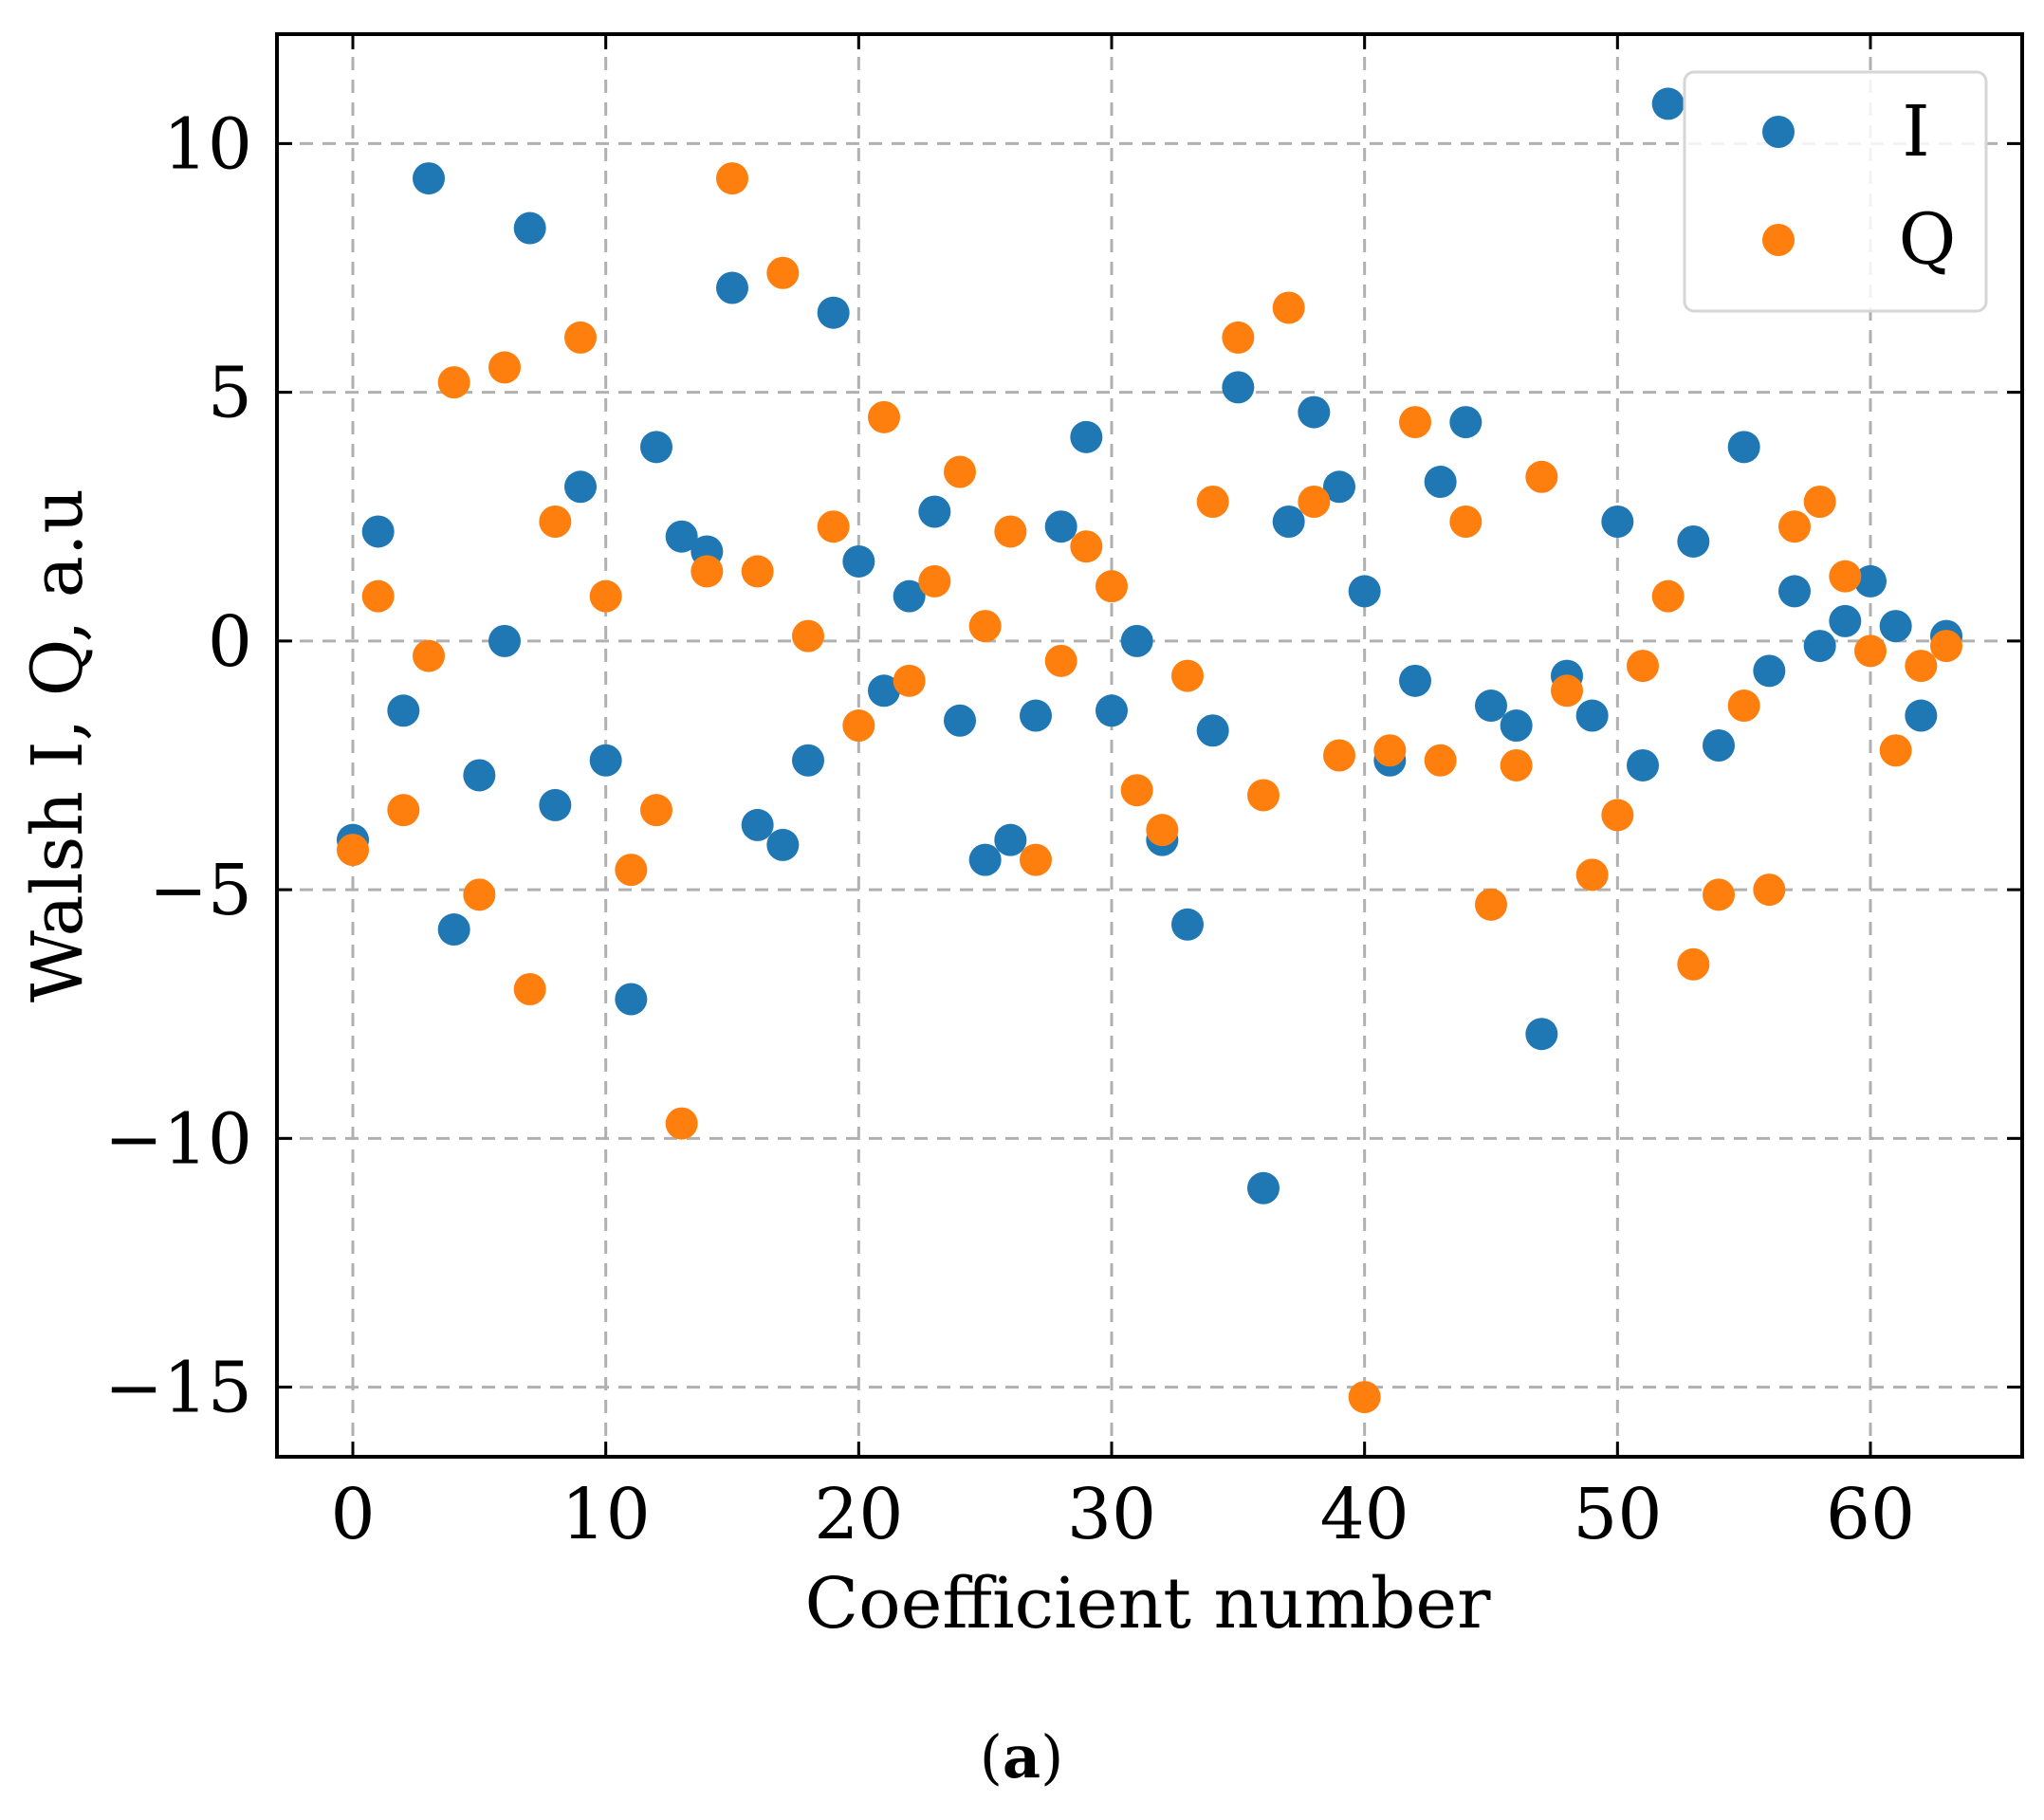  I want to click on y-axis-label: Walsh I, Q, a.u, so click(58, 745).